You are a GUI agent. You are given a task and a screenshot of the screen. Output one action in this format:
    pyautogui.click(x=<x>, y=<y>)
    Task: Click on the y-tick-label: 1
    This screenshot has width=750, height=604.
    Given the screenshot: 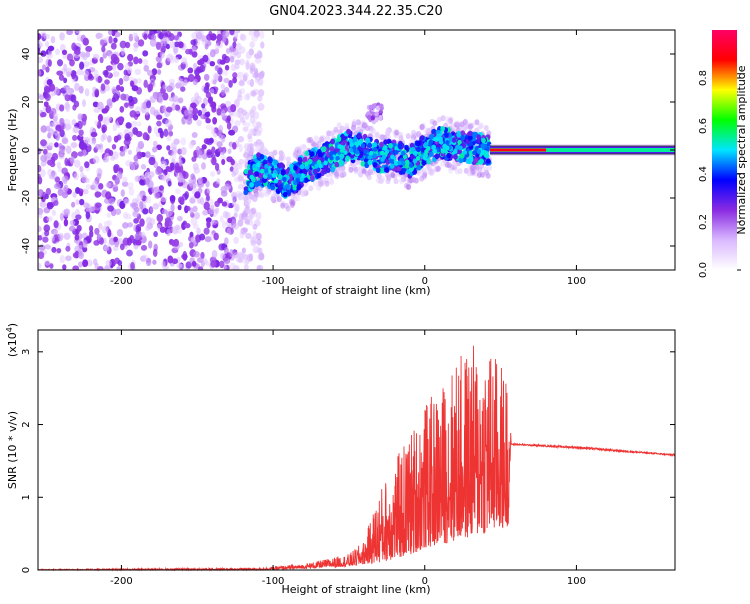 What is the action you would take?
    pyautogui.click(x=26, y=497)
    